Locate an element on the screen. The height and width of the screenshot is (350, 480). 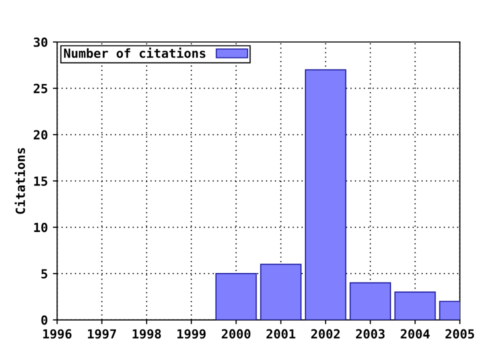
y-tick-label: 5 is located at coordinates (44, 274).